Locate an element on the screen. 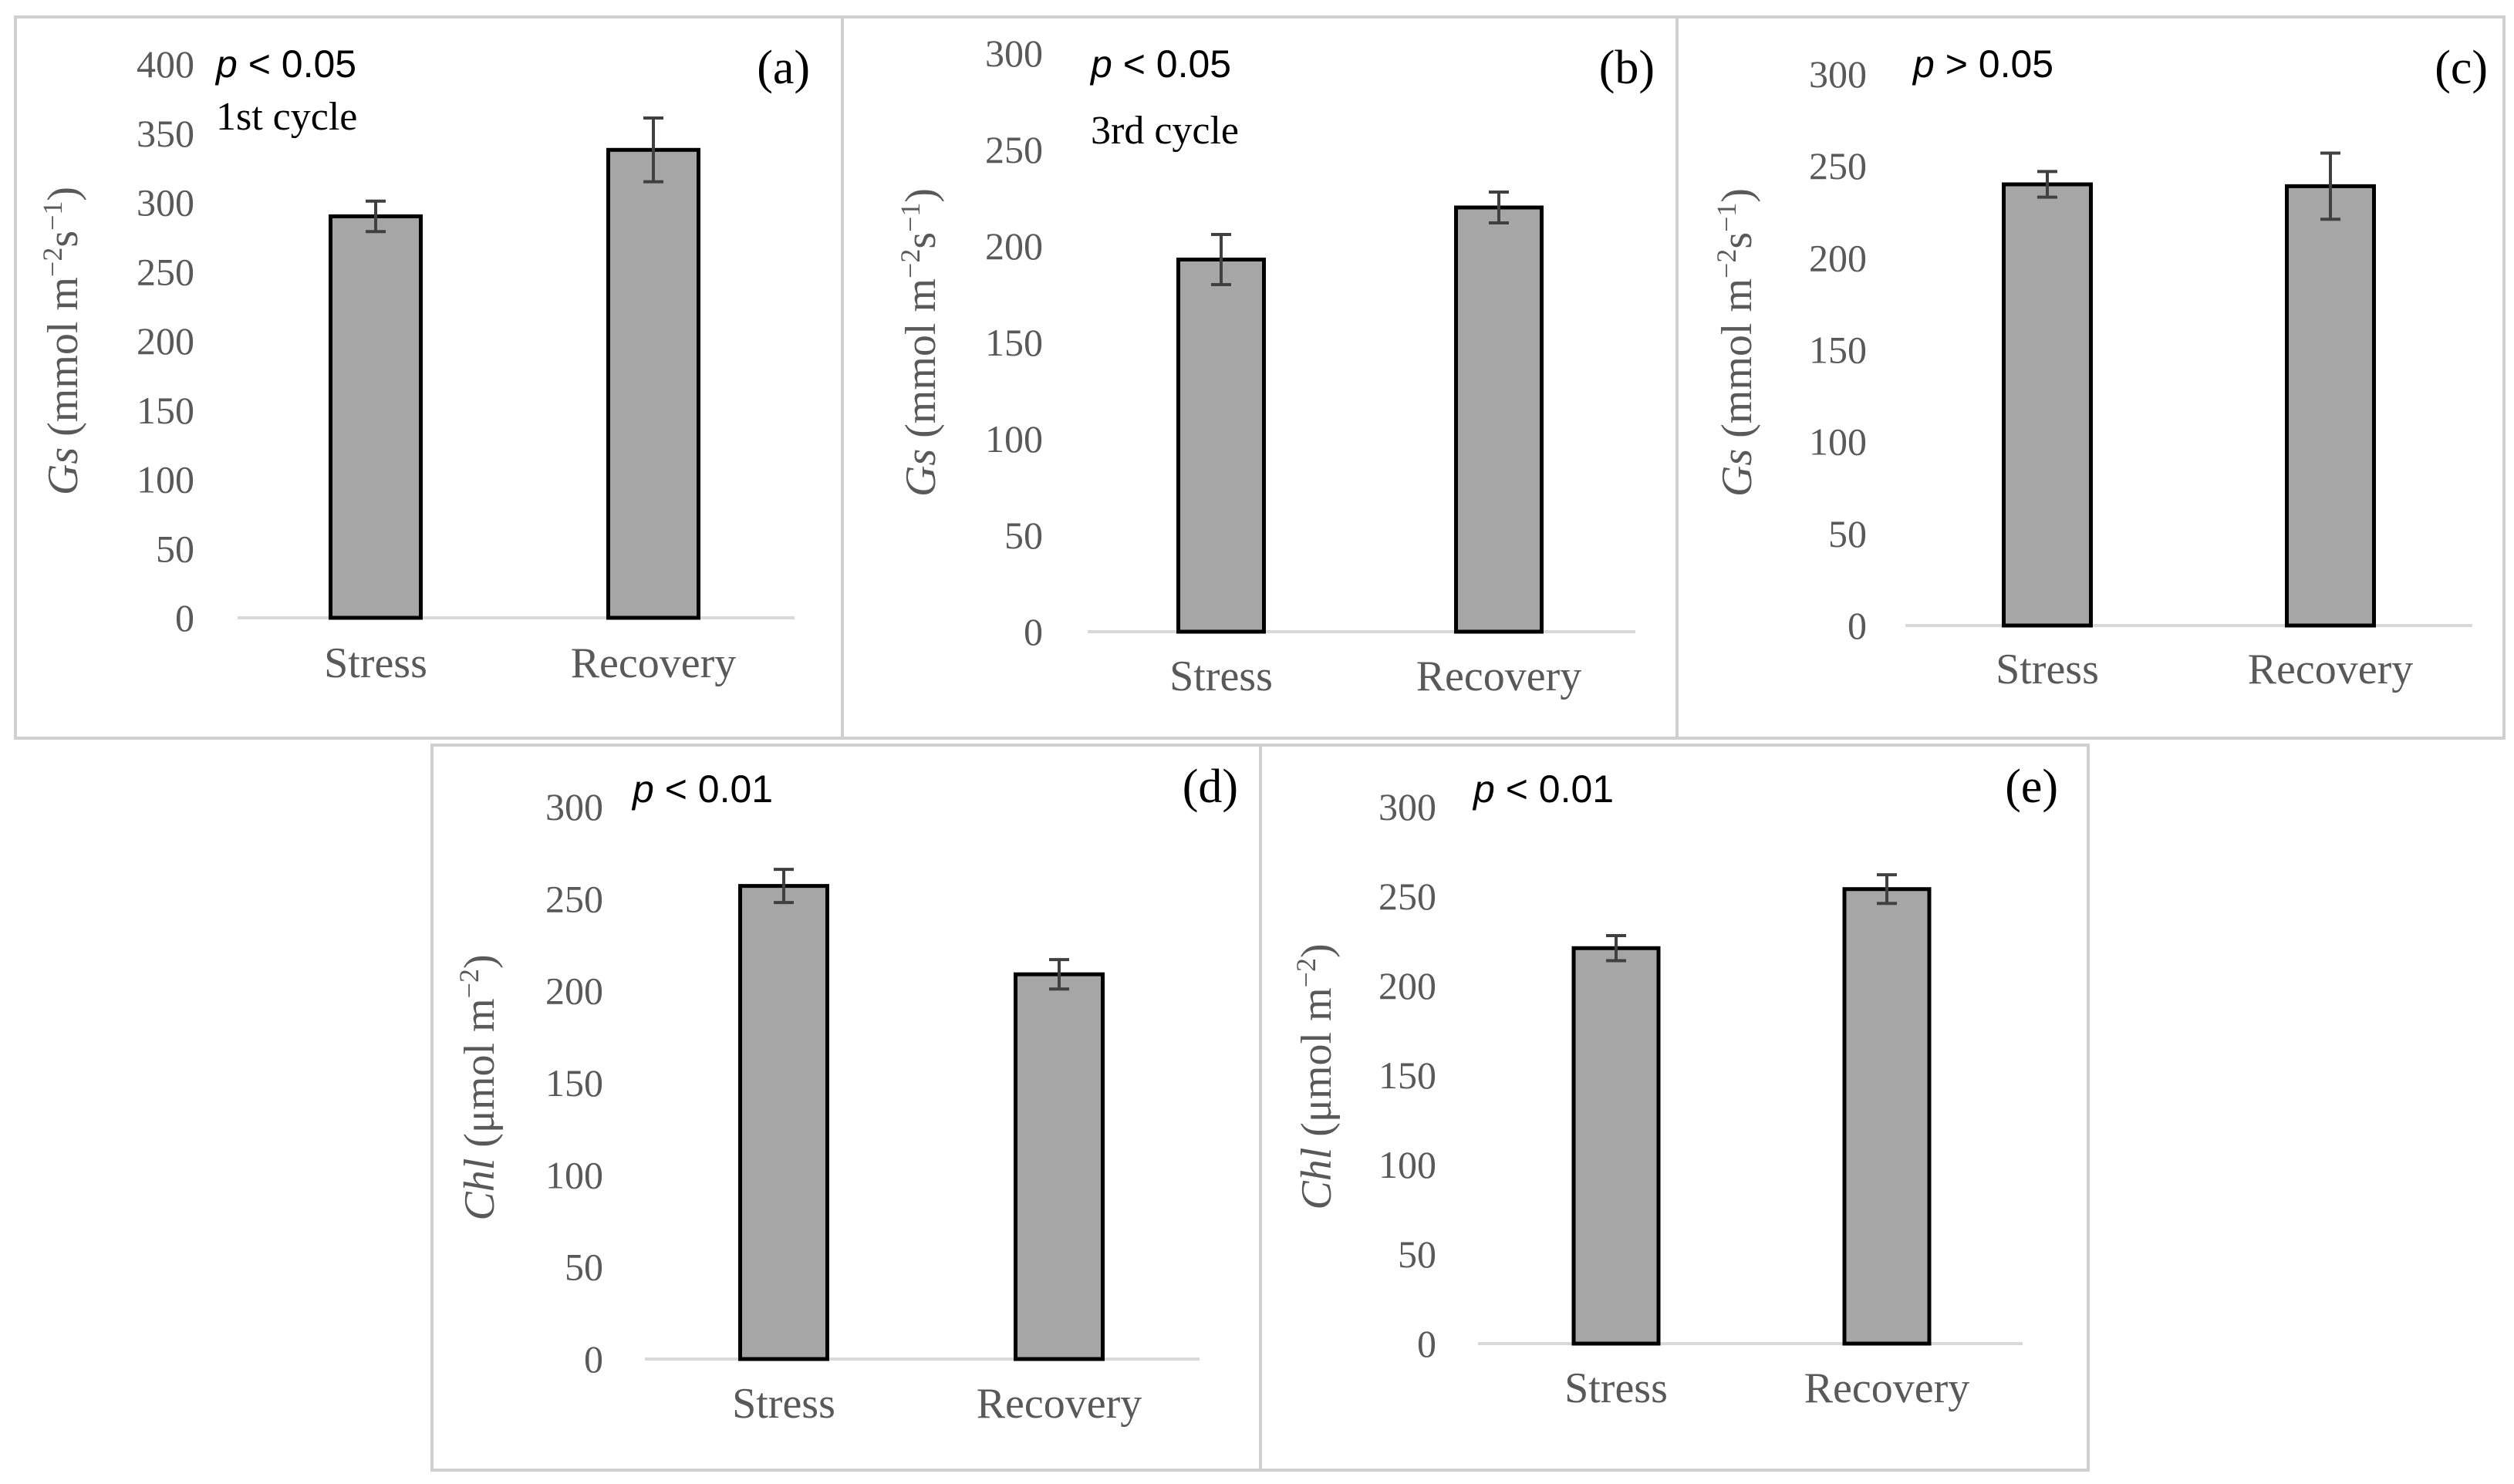  p-value-annotation: p < 0.05 is located at coordinates (1160, 64).